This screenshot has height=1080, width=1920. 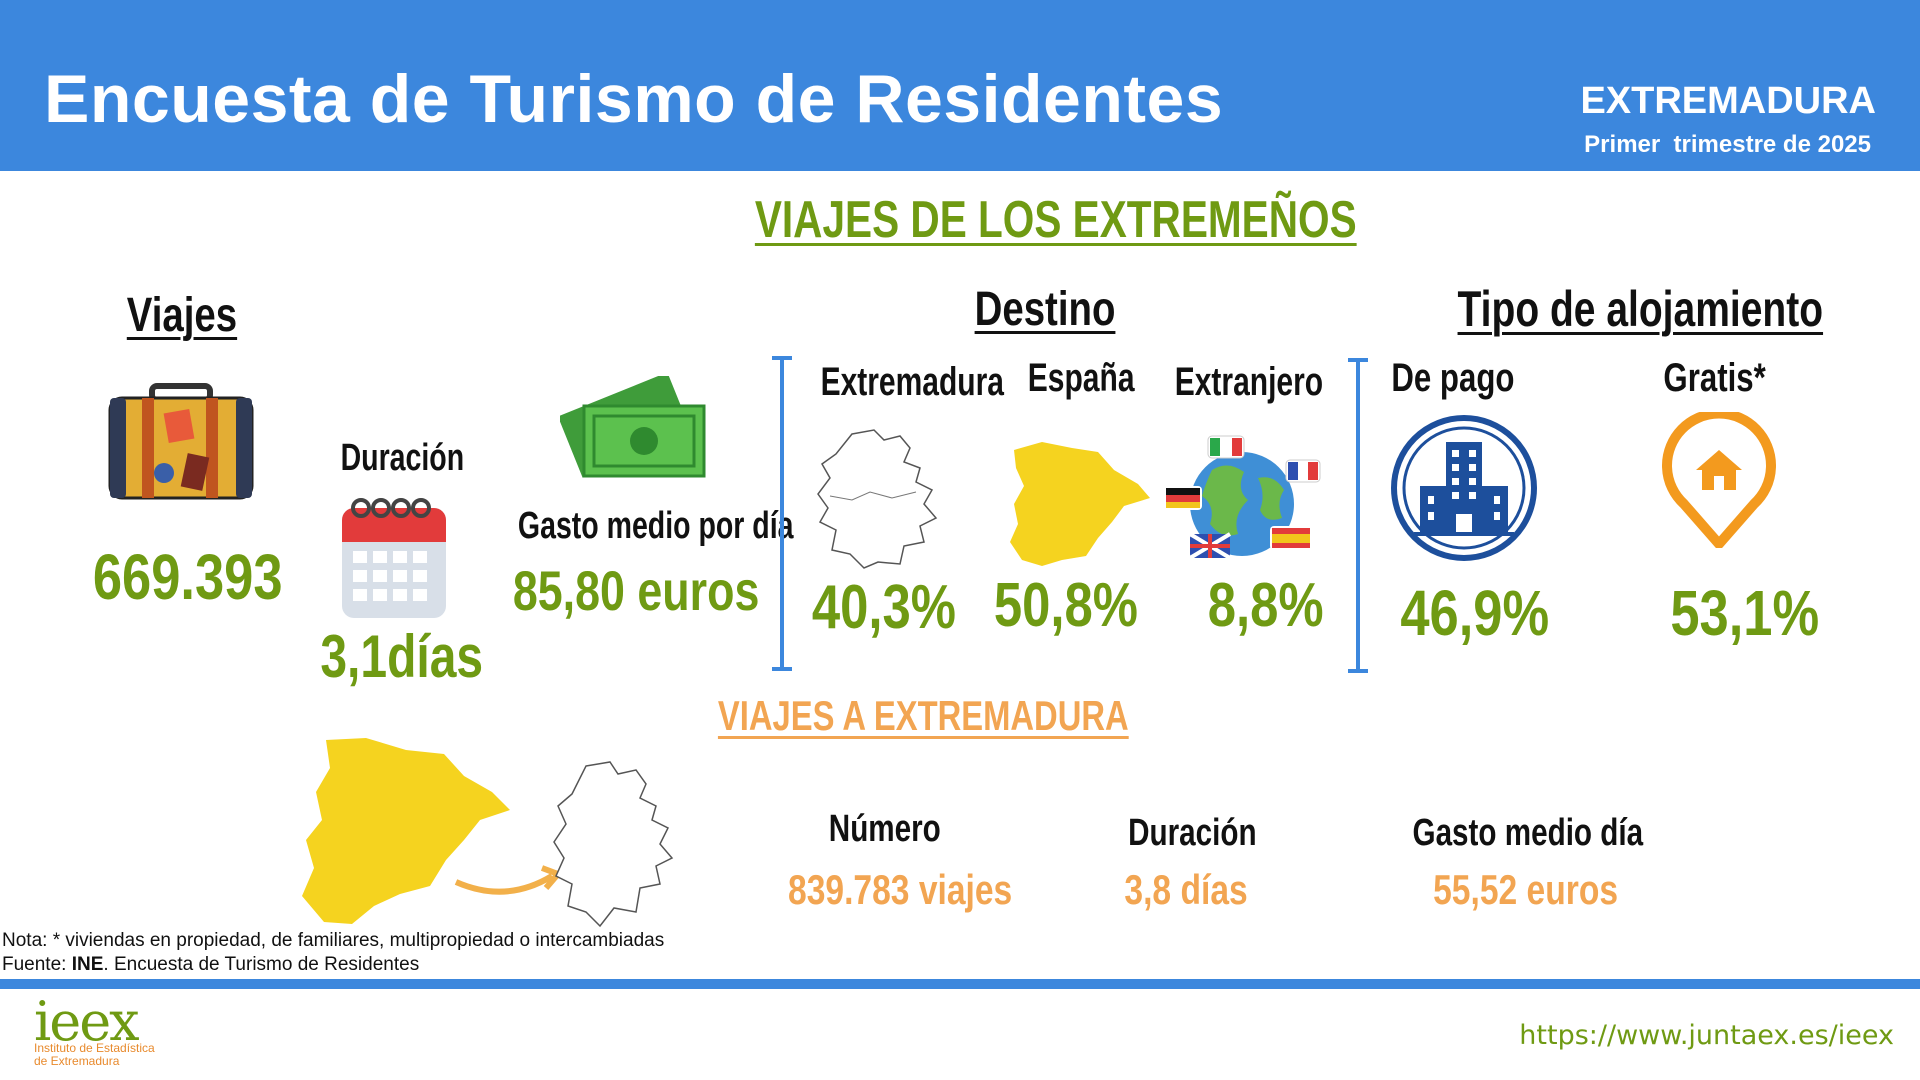 I want to click on region-label: EXTREMADURA, so click(x=1728, y=101).